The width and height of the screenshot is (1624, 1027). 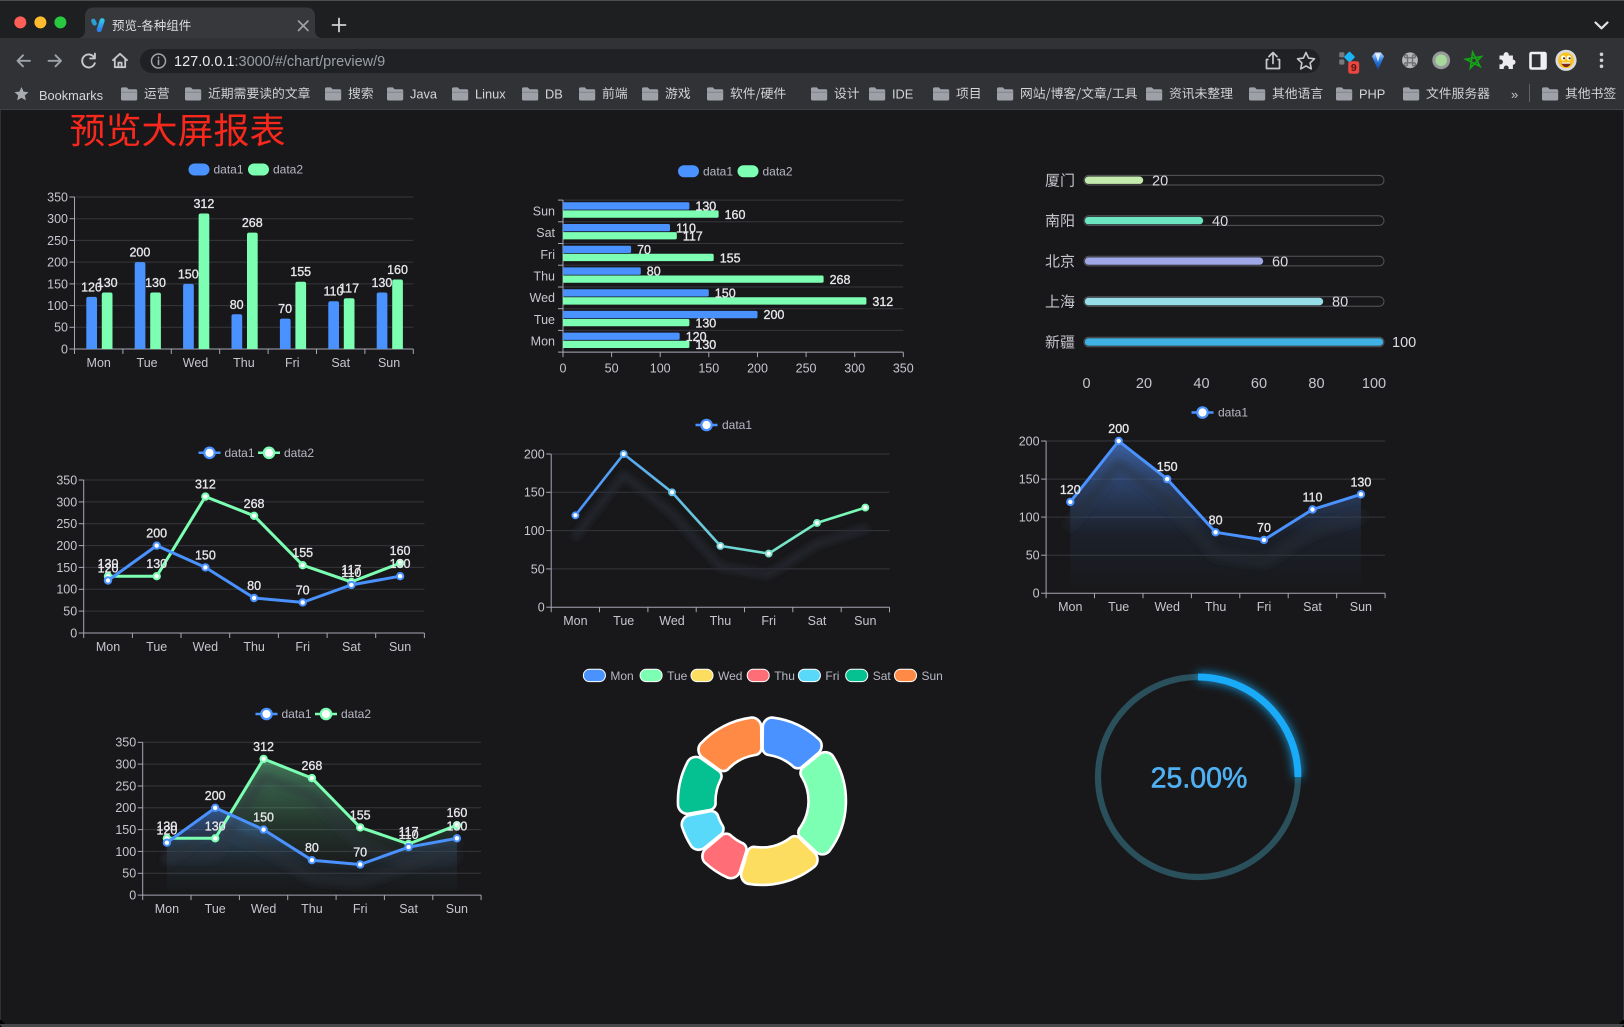 What do you see at coordinates (57, 241) in the screenshot?
I see `svg-text: 250` at bounding box center [57, 241].